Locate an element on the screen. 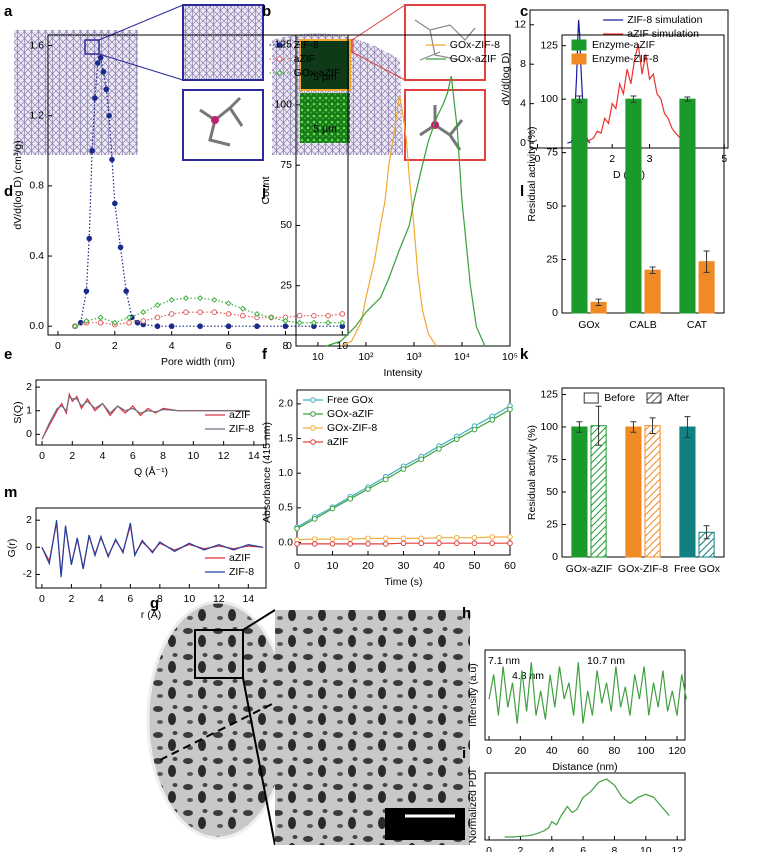 Image resolution: width=766 pixels, height=852 pixels. x-tick-label: 10⁵ is located at coordinates (510, 357).